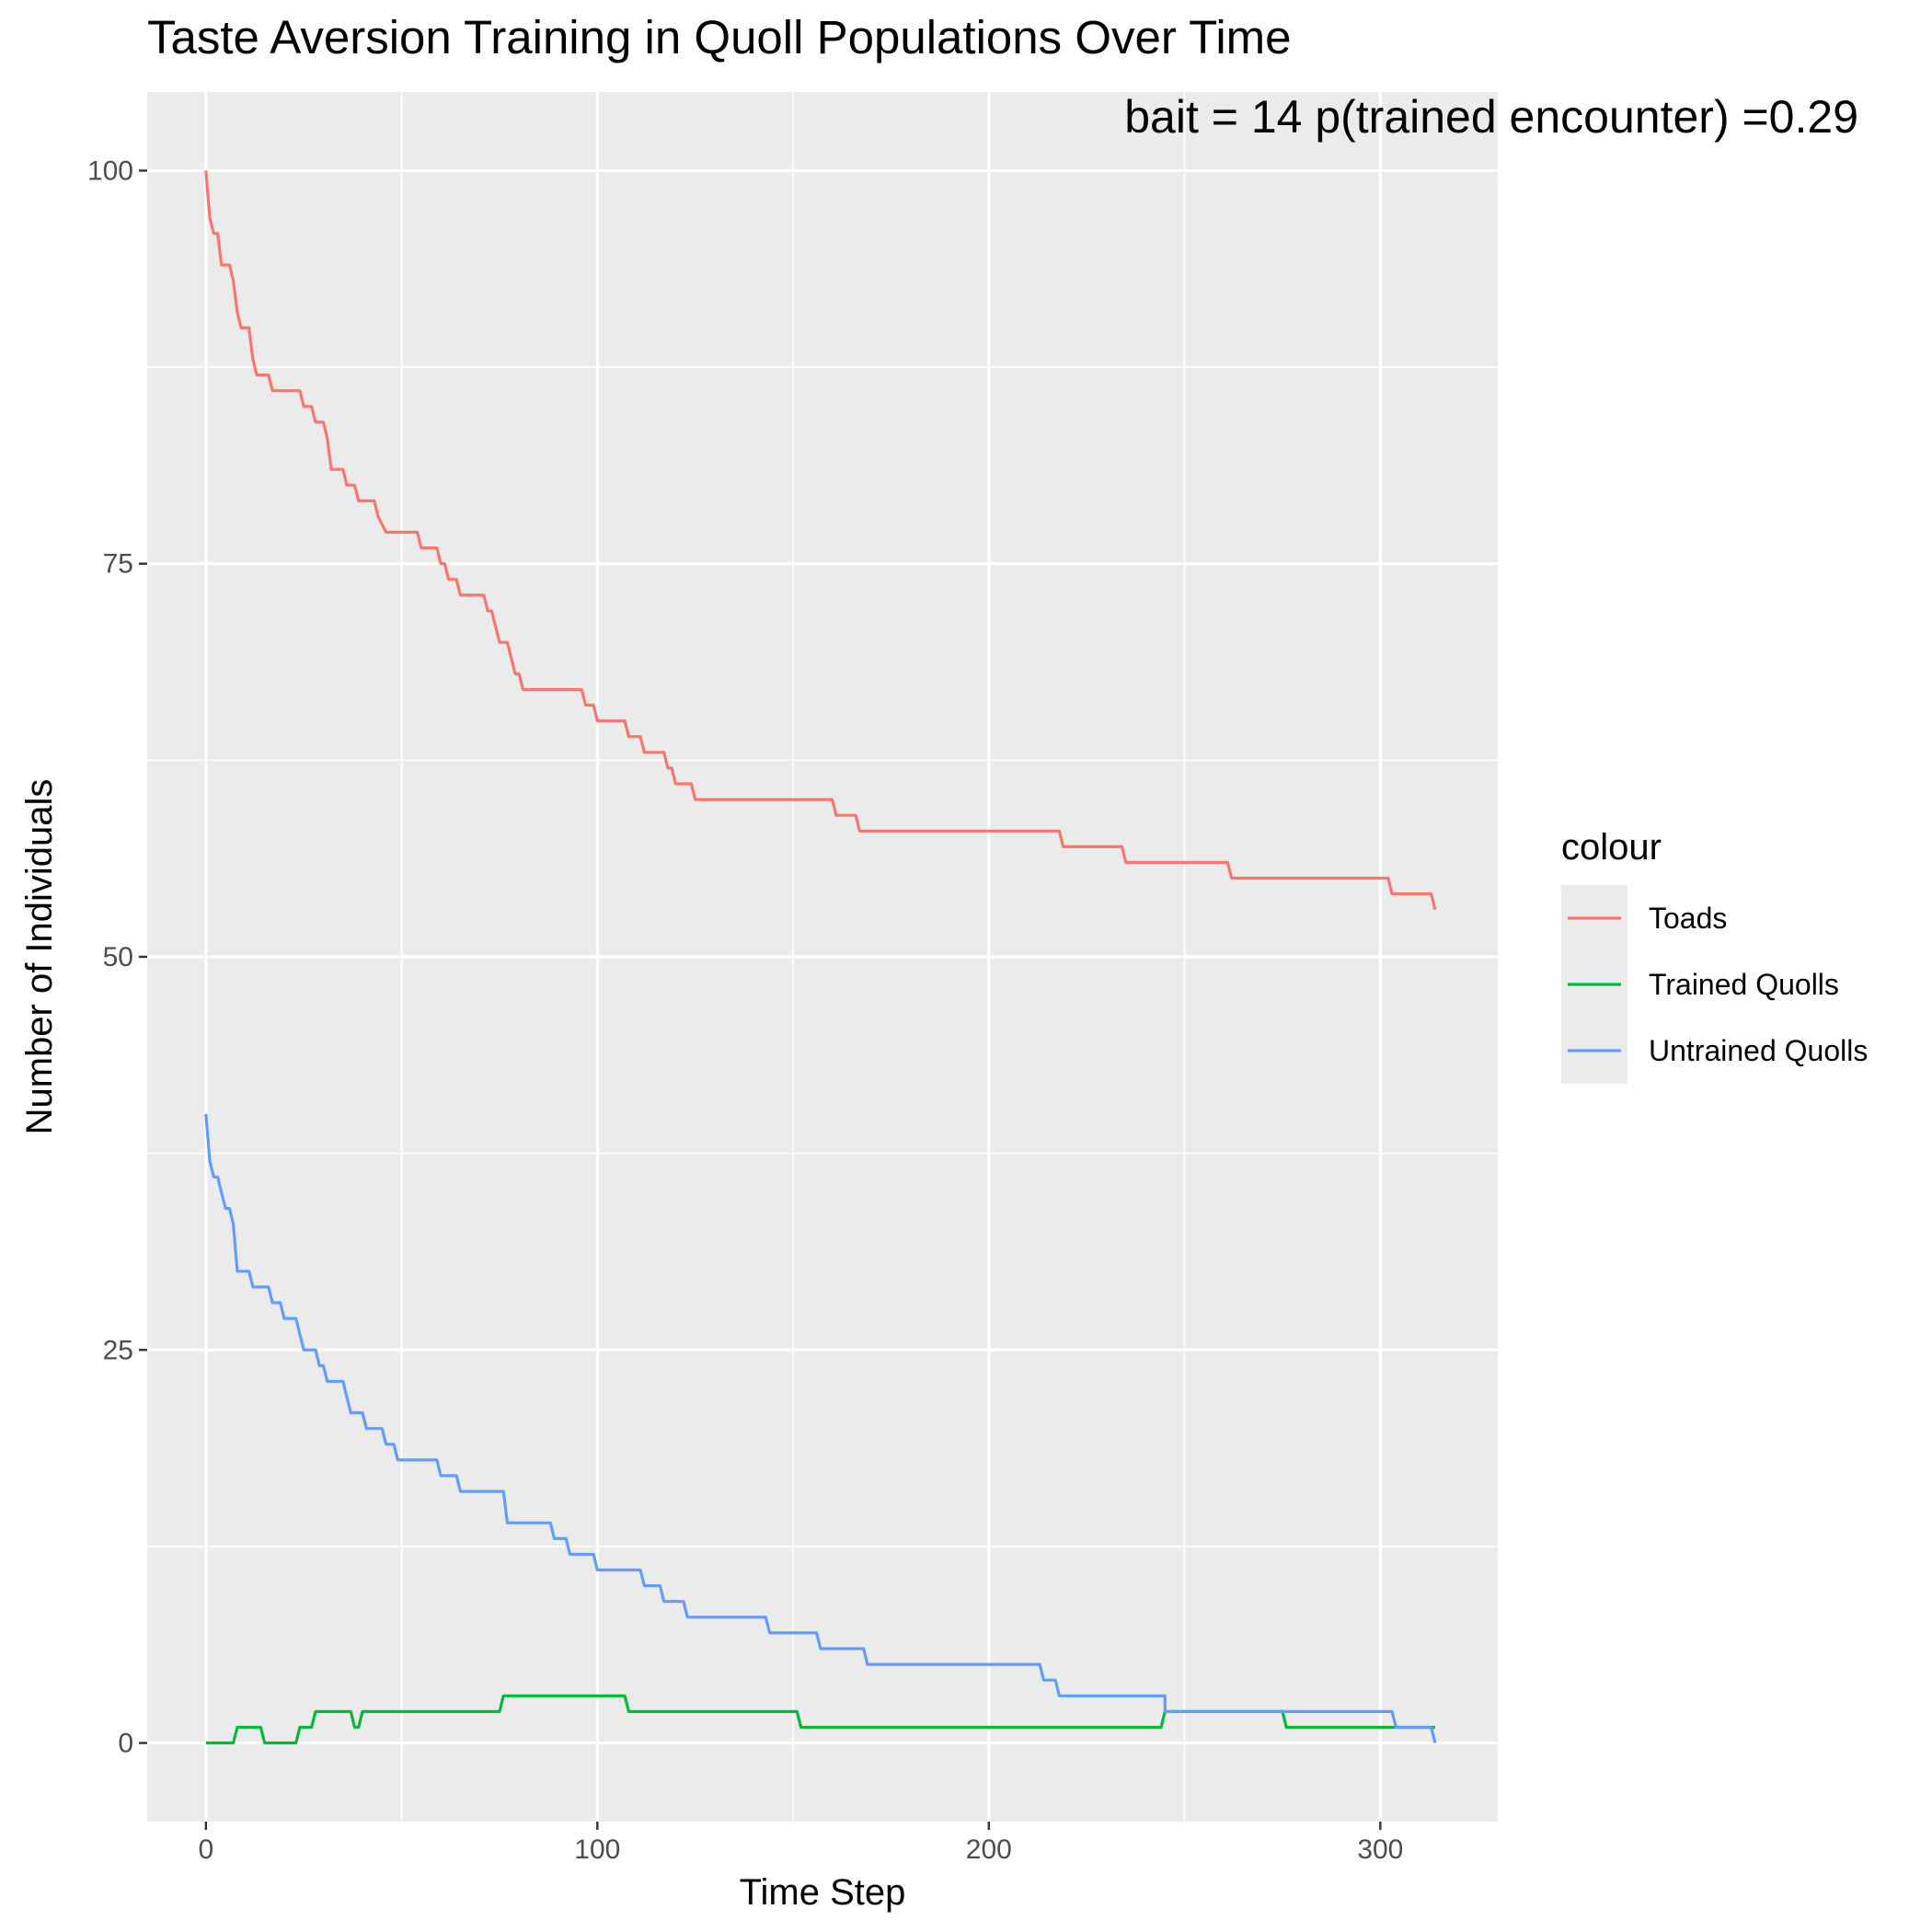 This screenshot has width=1932, height=1932. Describe the element at coordinates (1688, 918) in the screenshot. I see `legend-label: Toads` at that location.